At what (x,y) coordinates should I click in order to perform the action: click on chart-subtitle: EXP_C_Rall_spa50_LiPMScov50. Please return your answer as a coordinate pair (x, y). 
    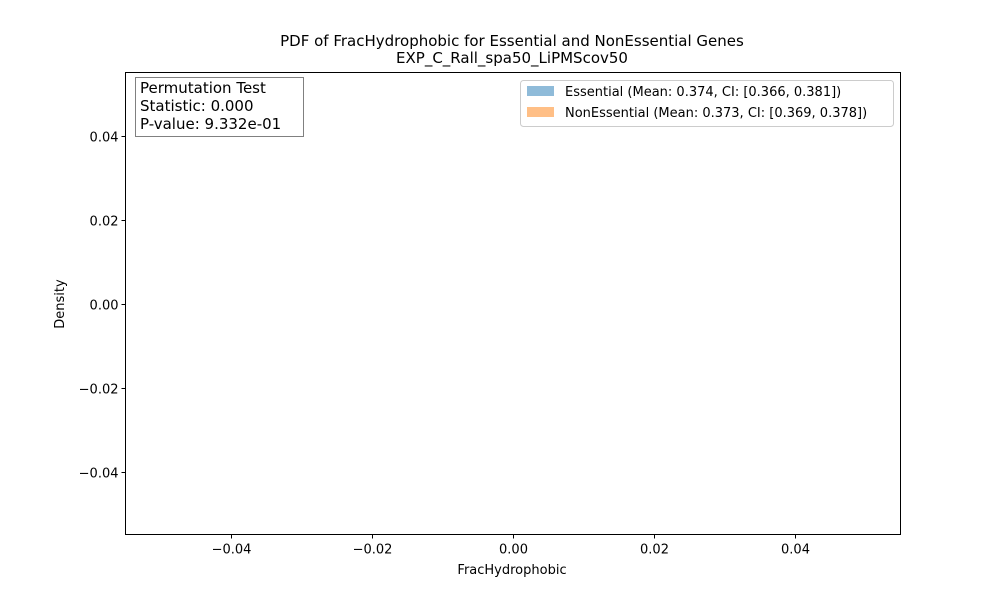
    Looking at the image, I should click on (512, 58).